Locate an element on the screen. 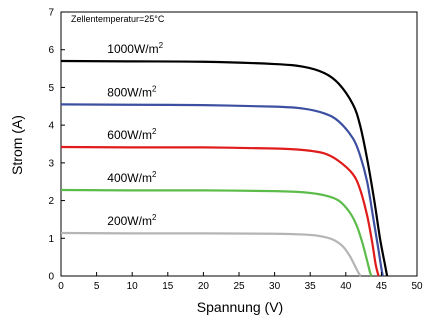 The image size is (424, 322). series-label: 600W/m2 is located at coordinates (132, 134).